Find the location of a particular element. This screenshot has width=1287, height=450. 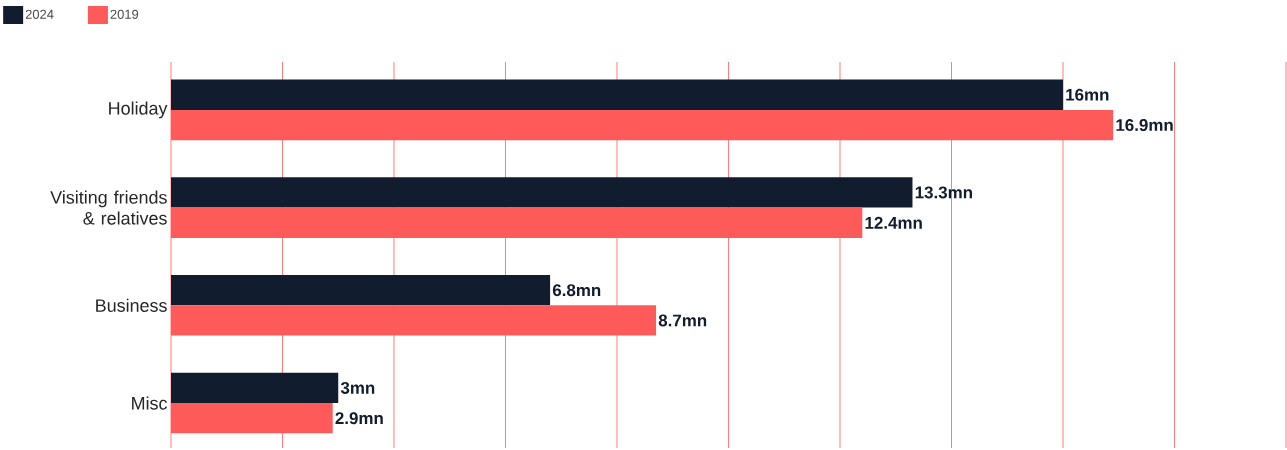

data-label: 8.7mn is located at coordinates (682, 320).